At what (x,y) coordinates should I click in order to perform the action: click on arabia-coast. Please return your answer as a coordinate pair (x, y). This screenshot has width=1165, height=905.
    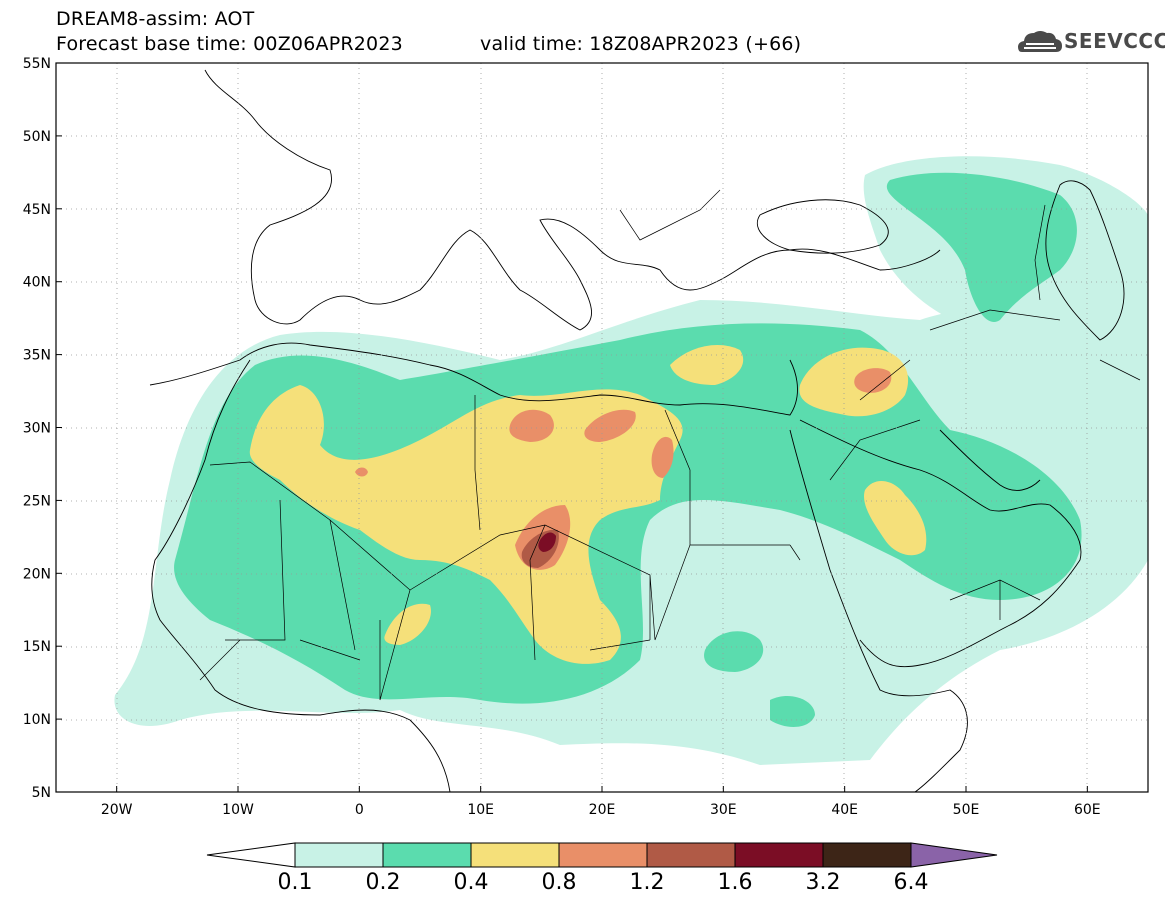
    Looking at the image, I should click on (940, 543).